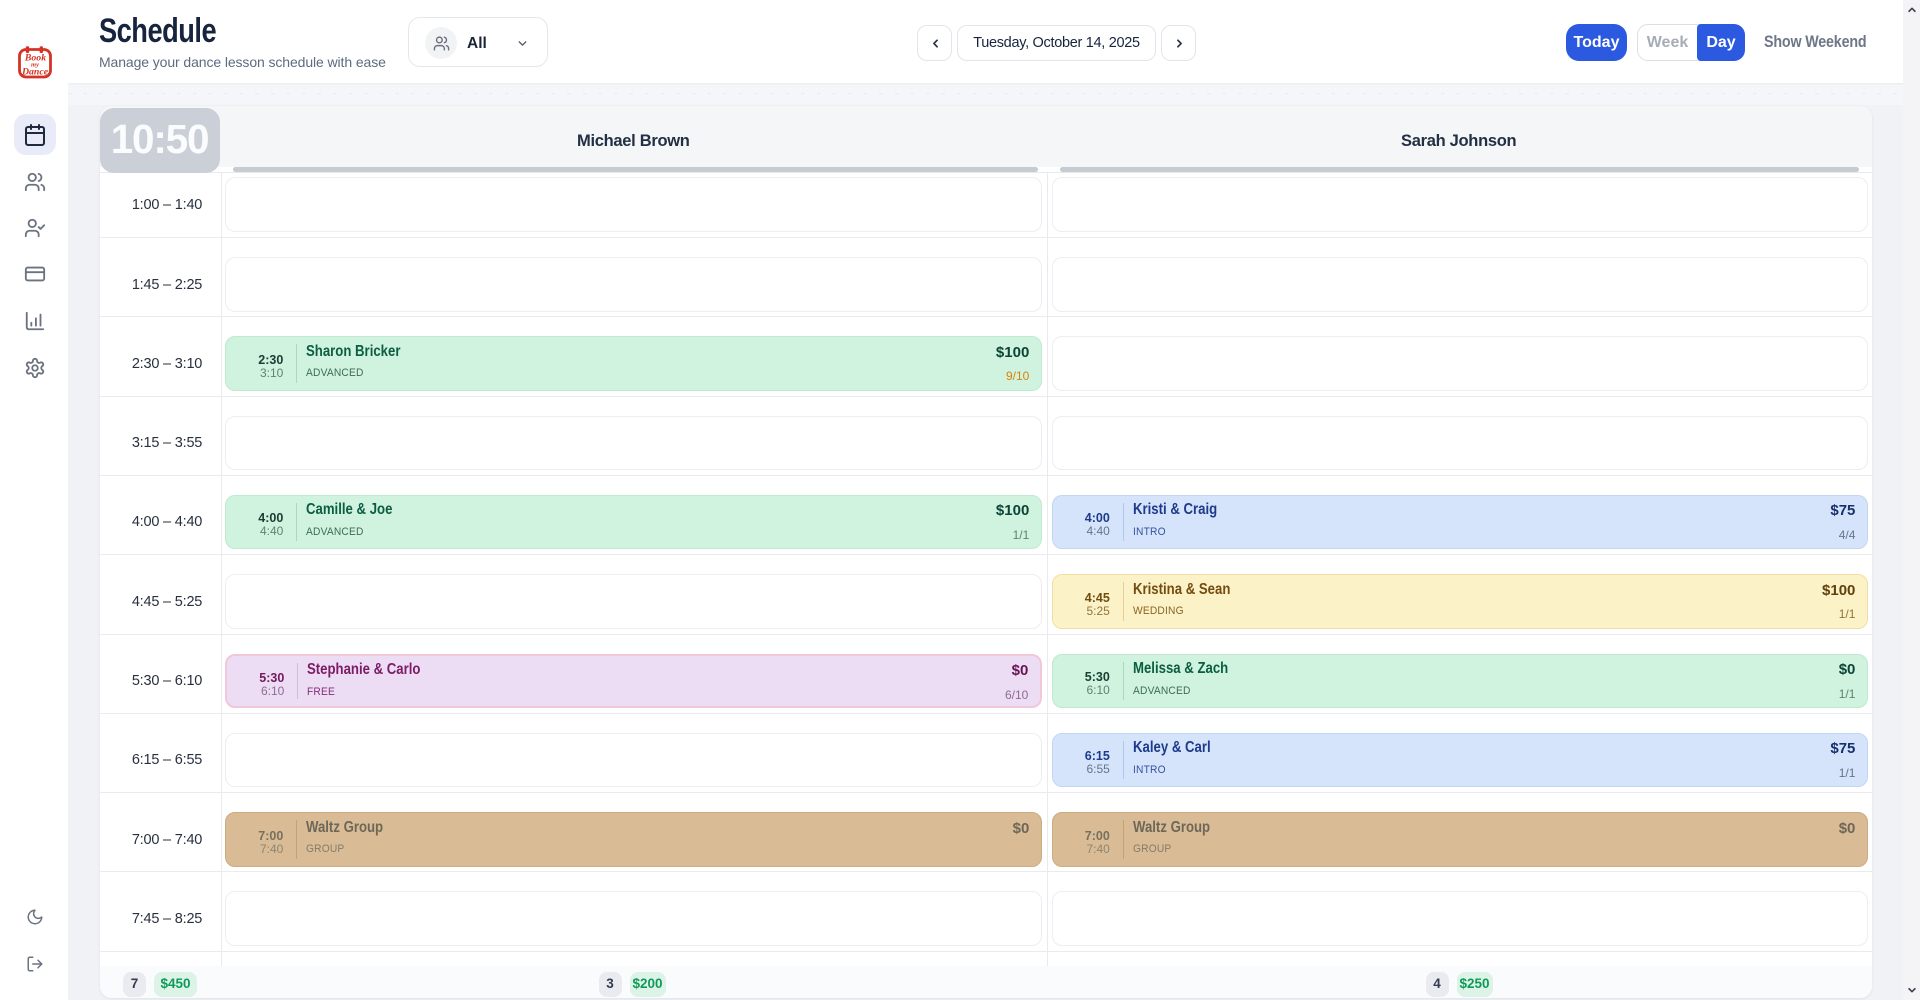 The image size is (1920, 1000). I want to click on svg-text: Book, so click(35, 58).